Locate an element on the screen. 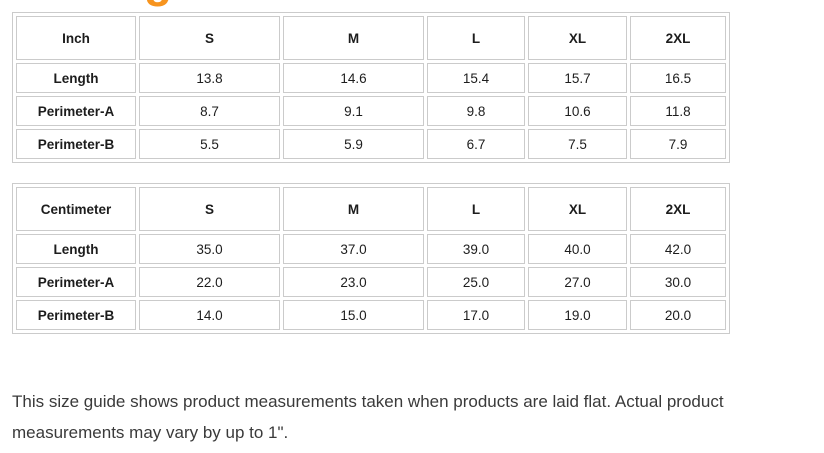 The image size is (824, 453). measurement-value-cell: 30.0 is located at coordinates (678, 282).